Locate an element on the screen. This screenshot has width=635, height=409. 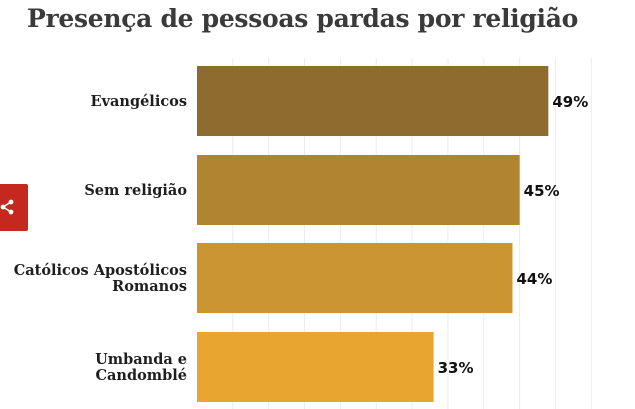
category-label: Evangélicos is located at coordinates (139, 101).